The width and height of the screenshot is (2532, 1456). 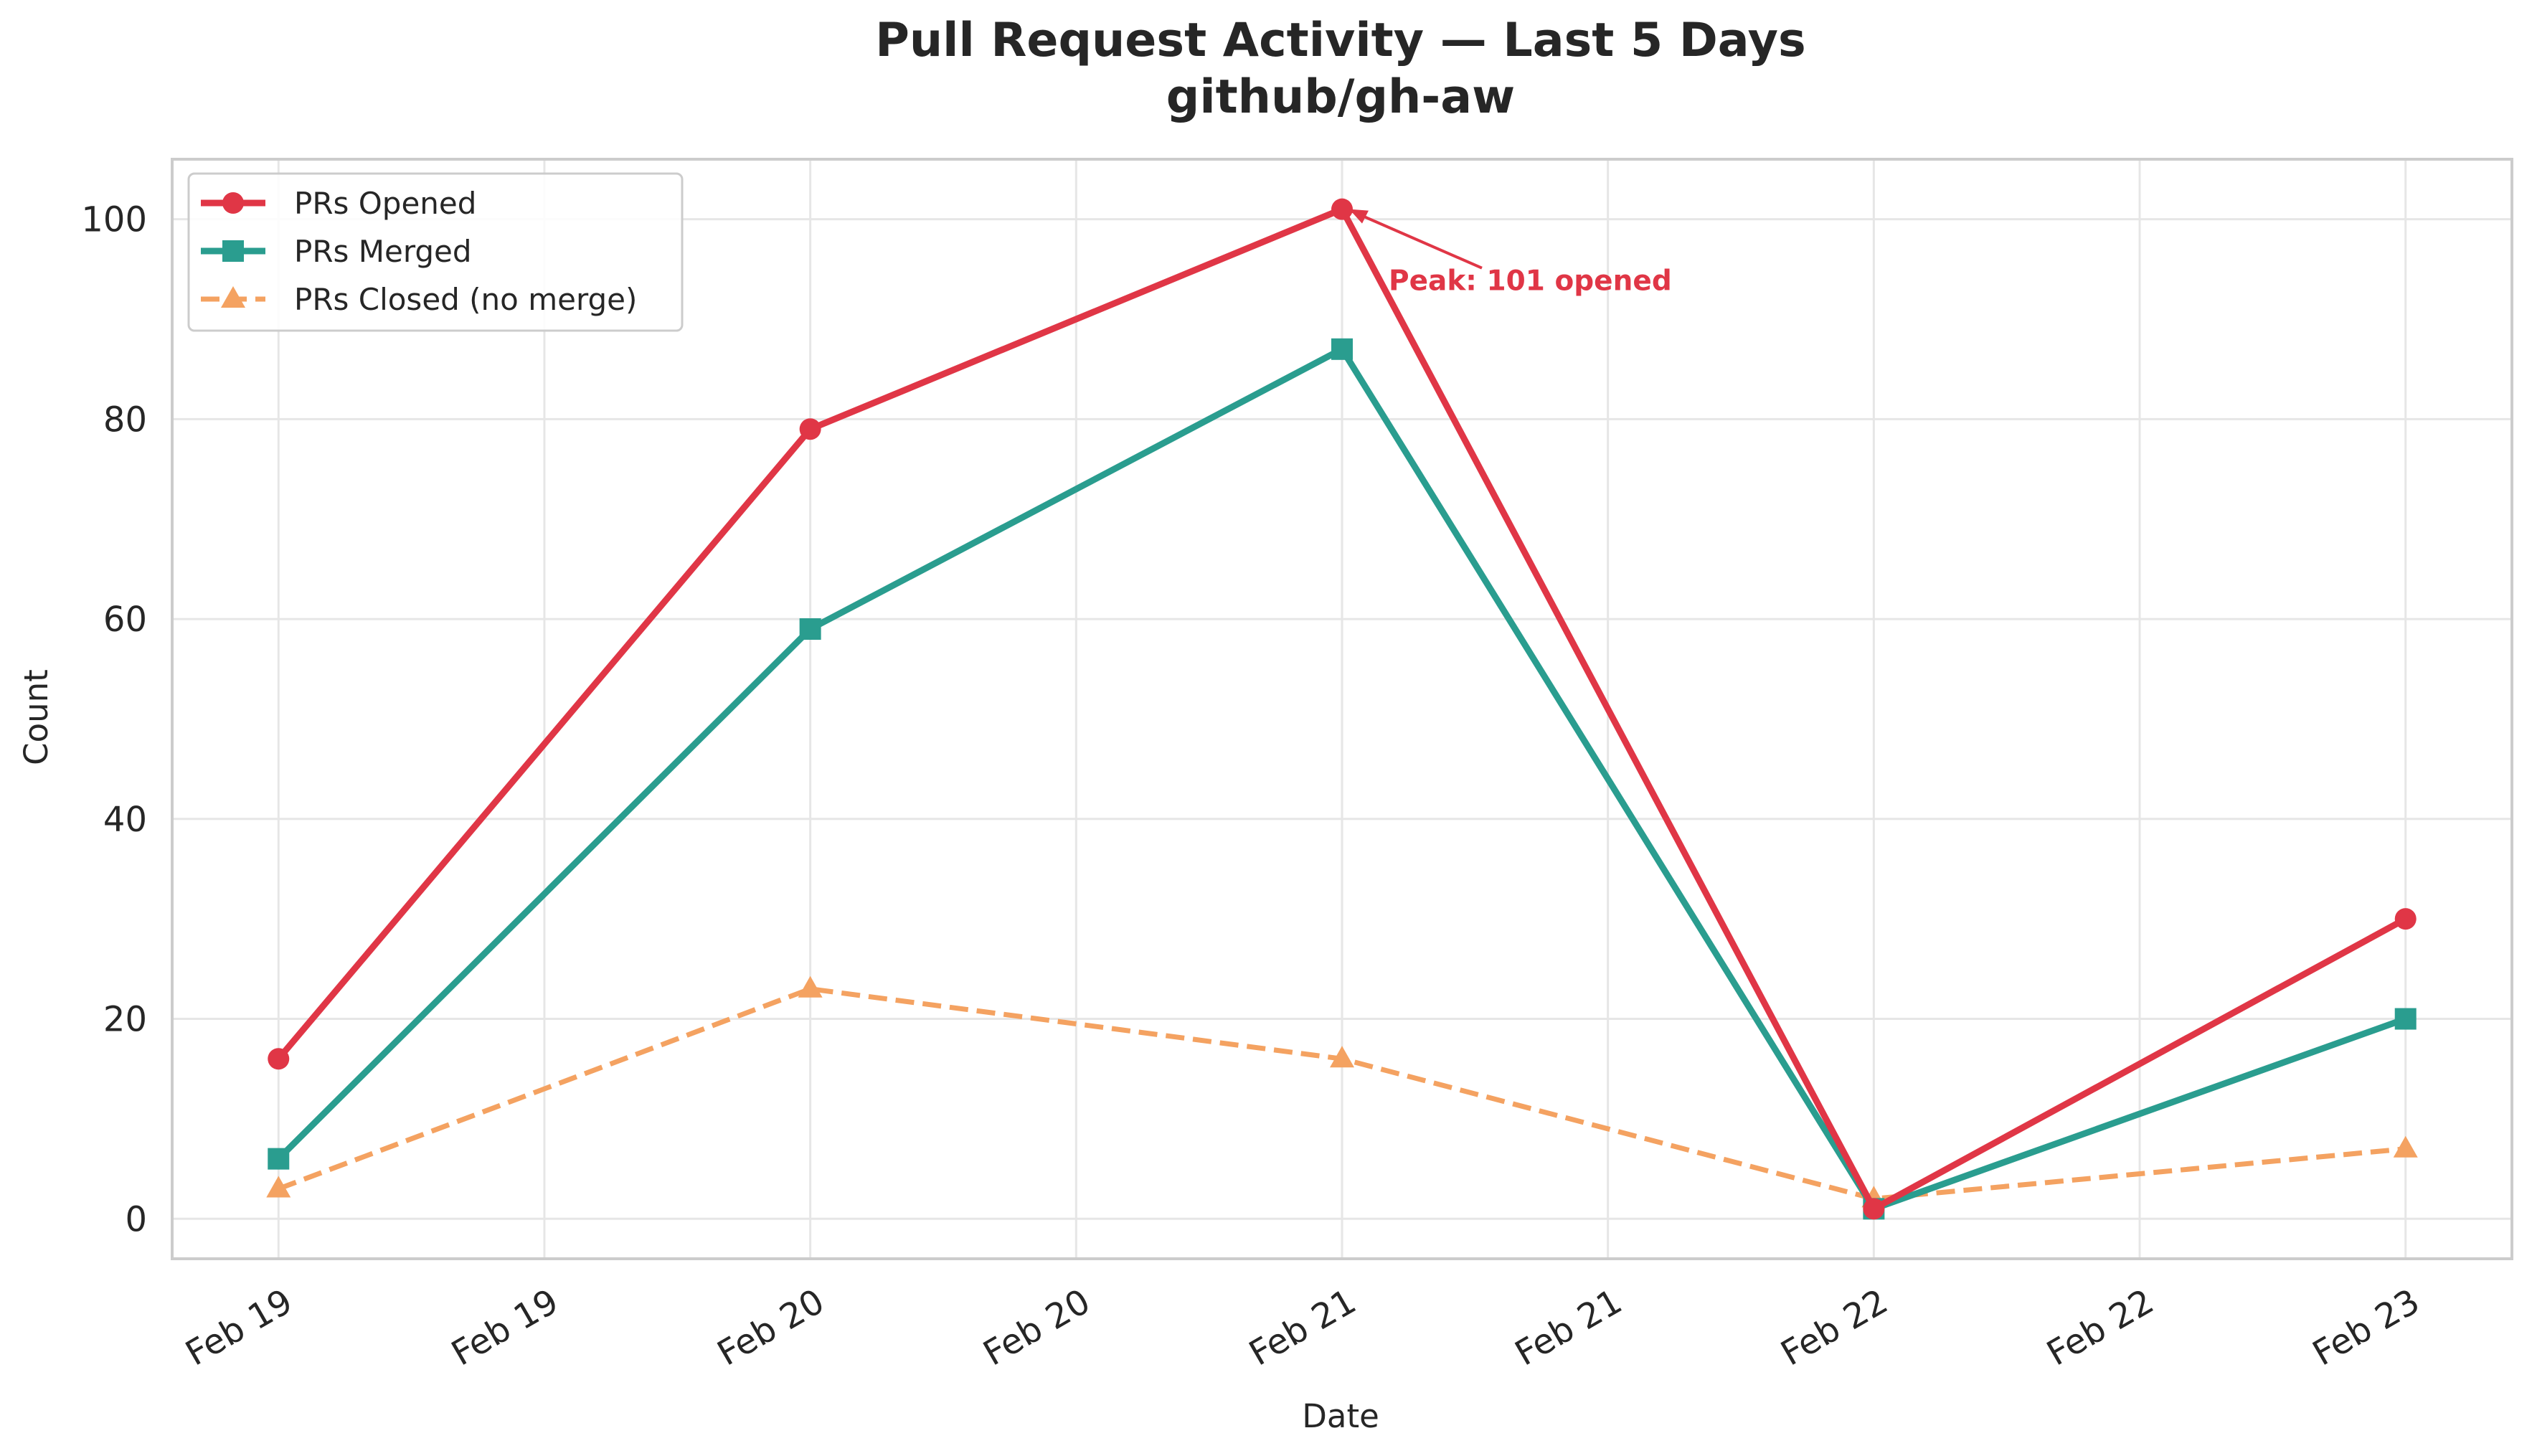 What do you see at coordinates (125, 420) in the screenshot?
I see `y-tick-label: 80` at bounding box center [125, 420].